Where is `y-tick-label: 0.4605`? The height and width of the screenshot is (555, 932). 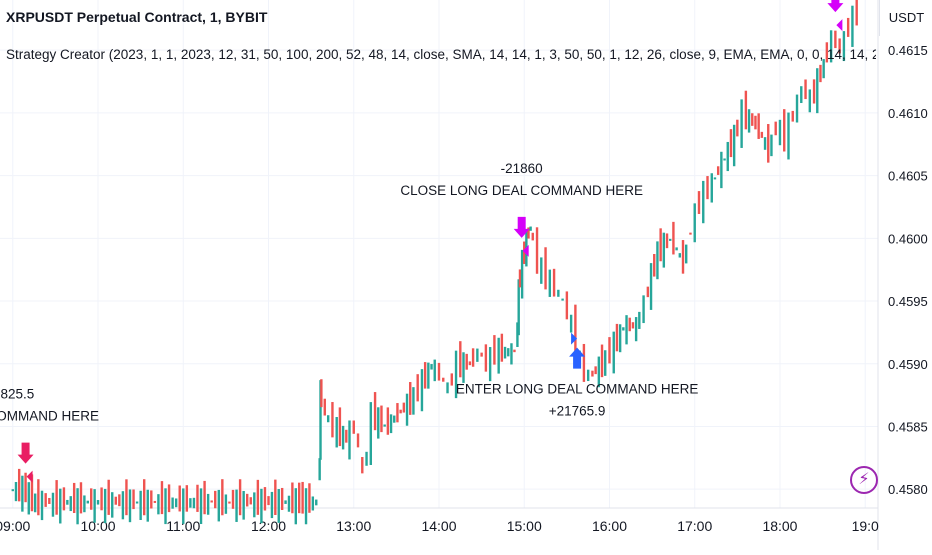 y-tick-label: 0.4605 is located at coordinates (908, 176).